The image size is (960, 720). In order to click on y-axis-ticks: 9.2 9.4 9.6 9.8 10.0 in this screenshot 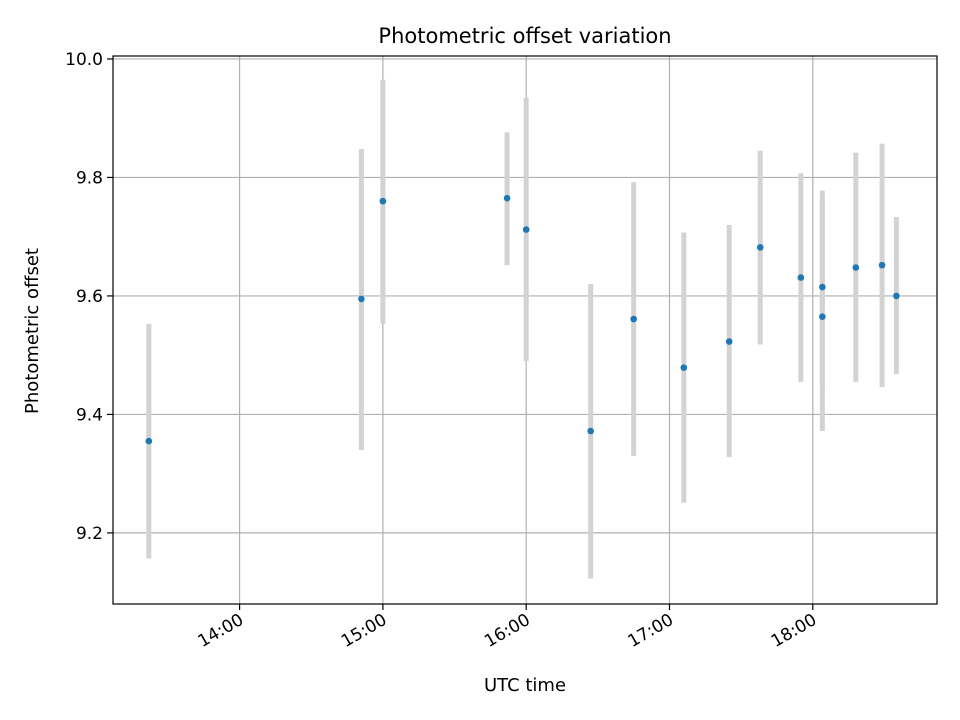, I will do `click(89, 297)`.